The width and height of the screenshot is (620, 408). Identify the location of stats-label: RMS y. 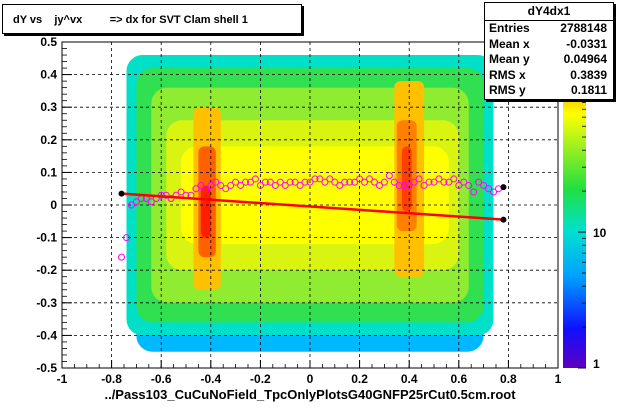
(507, 90).